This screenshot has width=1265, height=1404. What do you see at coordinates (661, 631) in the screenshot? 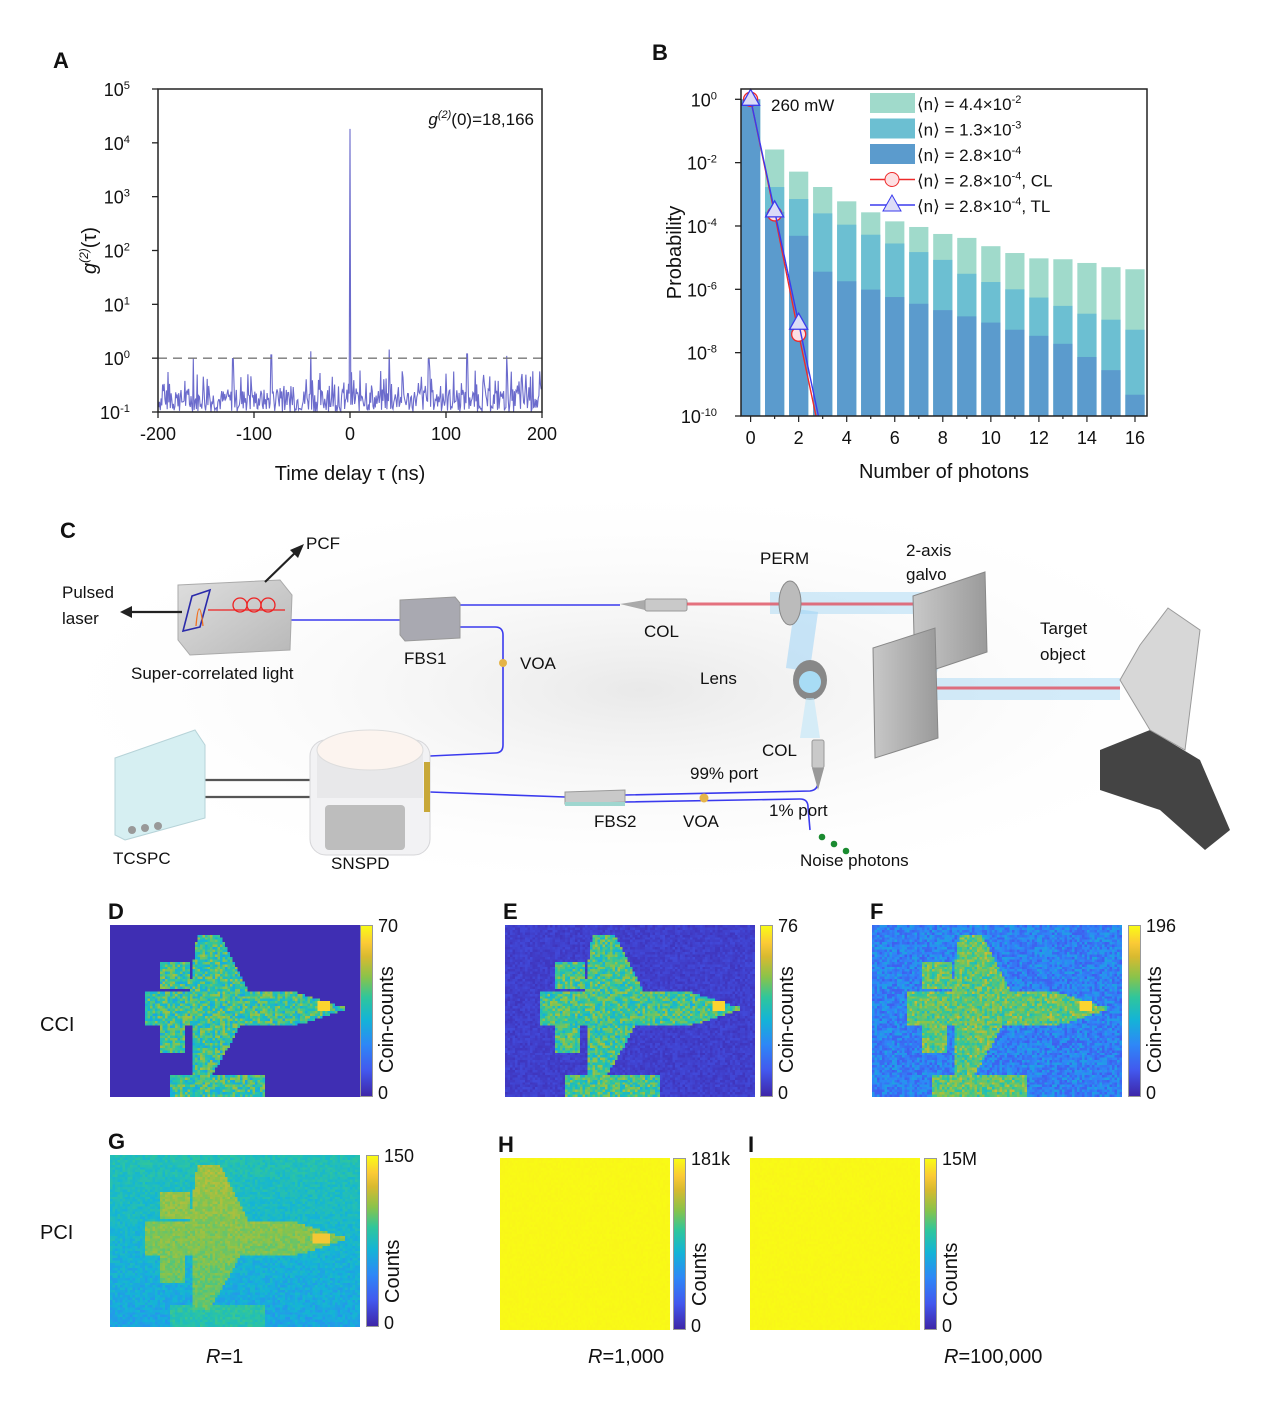
I see `col1-label: COL` at bounding box center [661, 631].